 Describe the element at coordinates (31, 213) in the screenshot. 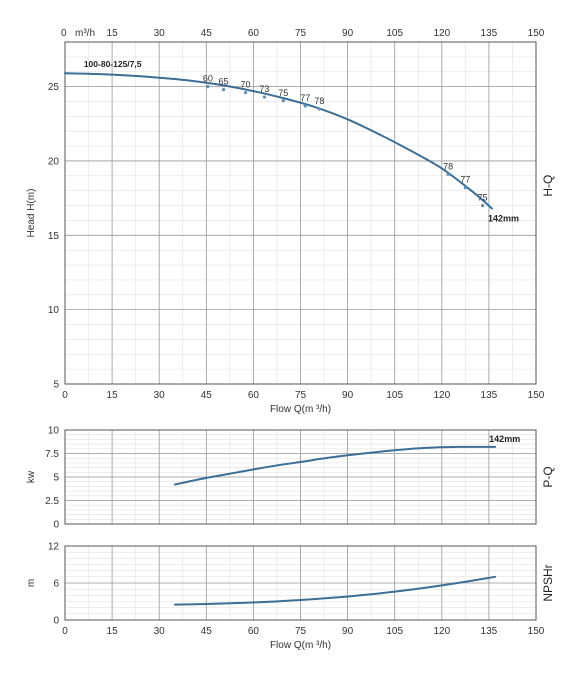

I see `y-axis-title: Head H(m)` at that location.